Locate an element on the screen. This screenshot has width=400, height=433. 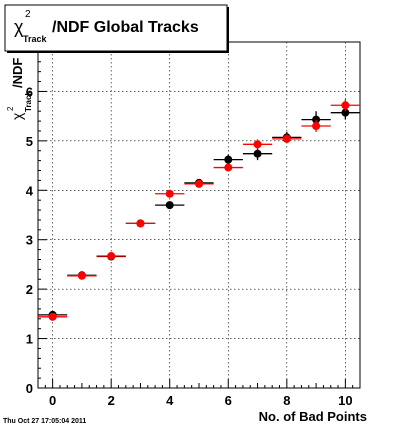
title-chi: χ is located at coordinates (19, 27).